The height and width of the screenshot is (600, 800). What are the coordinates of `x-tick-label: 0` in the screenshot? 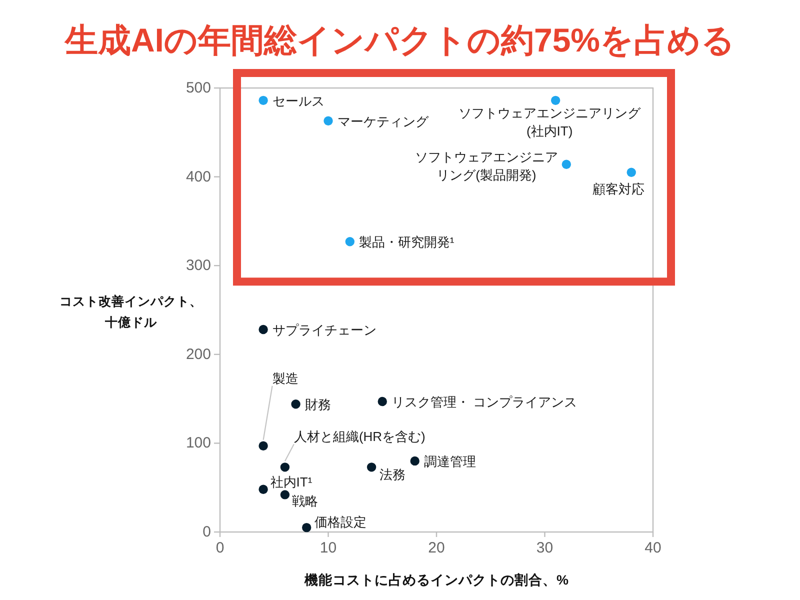 It's located at (220, 548).